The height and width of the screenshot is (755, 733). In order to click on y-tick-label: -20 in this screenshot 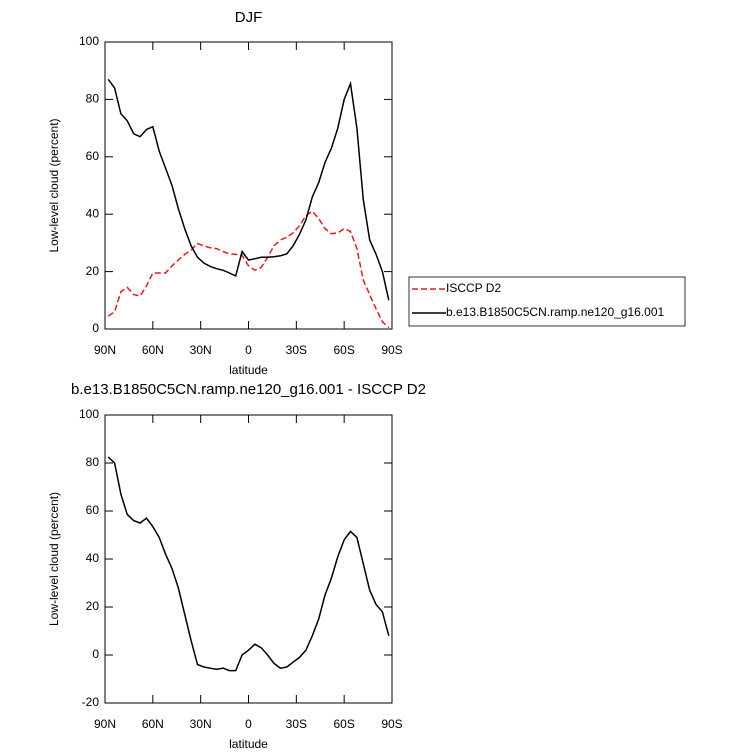, I will do `click(91, 702)`.